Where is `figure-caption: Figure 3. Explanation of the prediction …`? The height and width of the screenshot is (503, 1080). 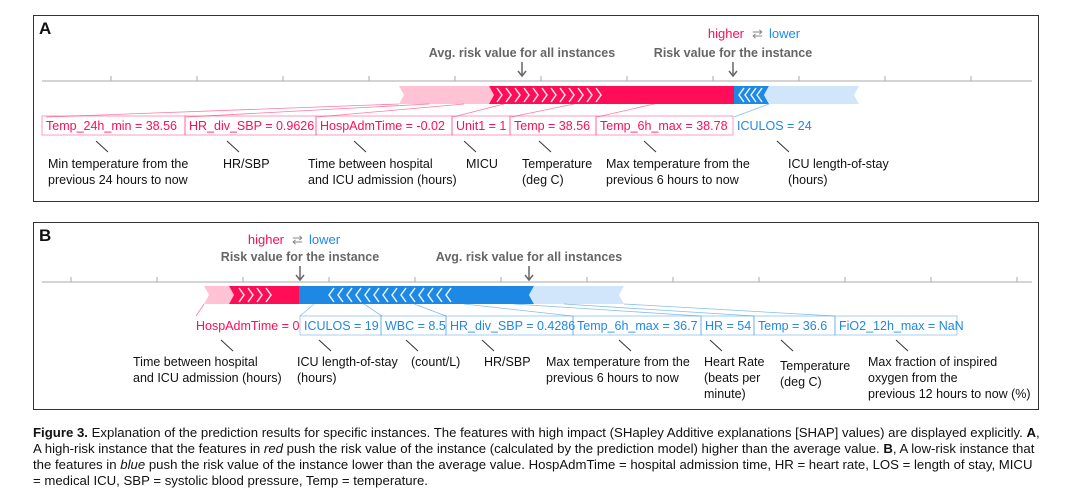 figure-caption: Figure 3. Explanation of the prediction … is located at coordinates (538, 457).